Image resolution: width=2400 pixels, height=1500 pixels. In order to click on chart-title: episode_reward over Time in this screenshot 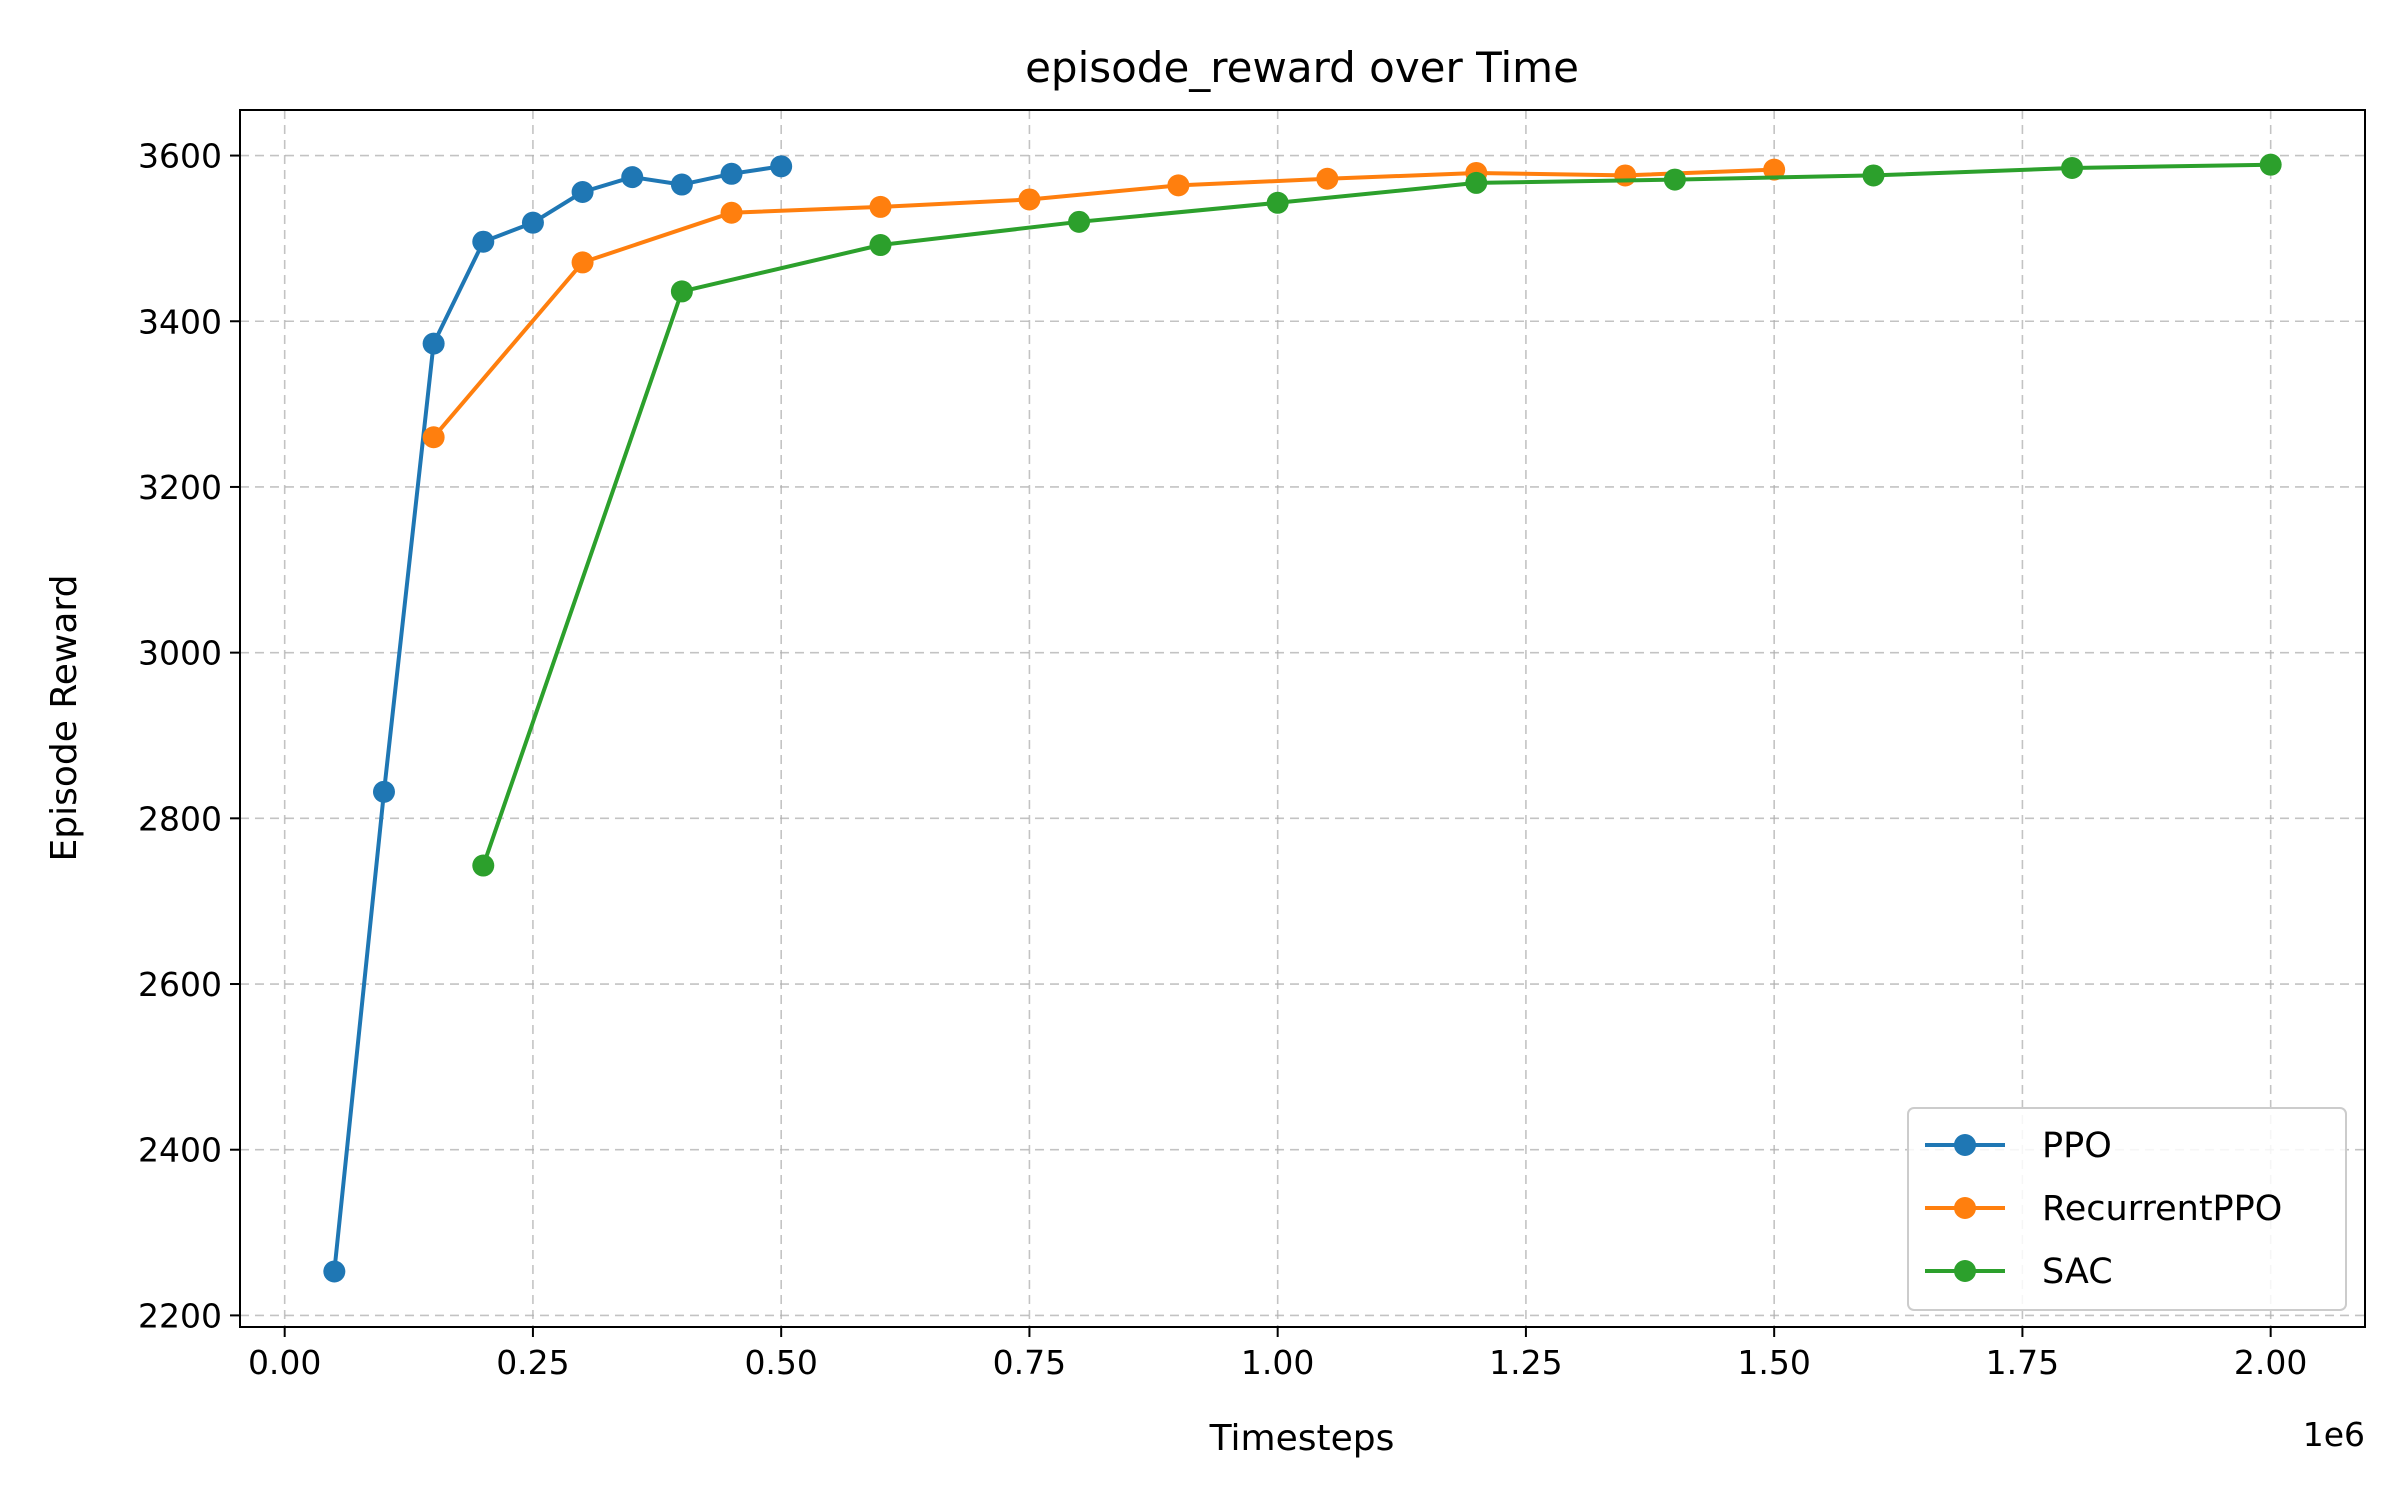, I will do `click(1302, 67)`.